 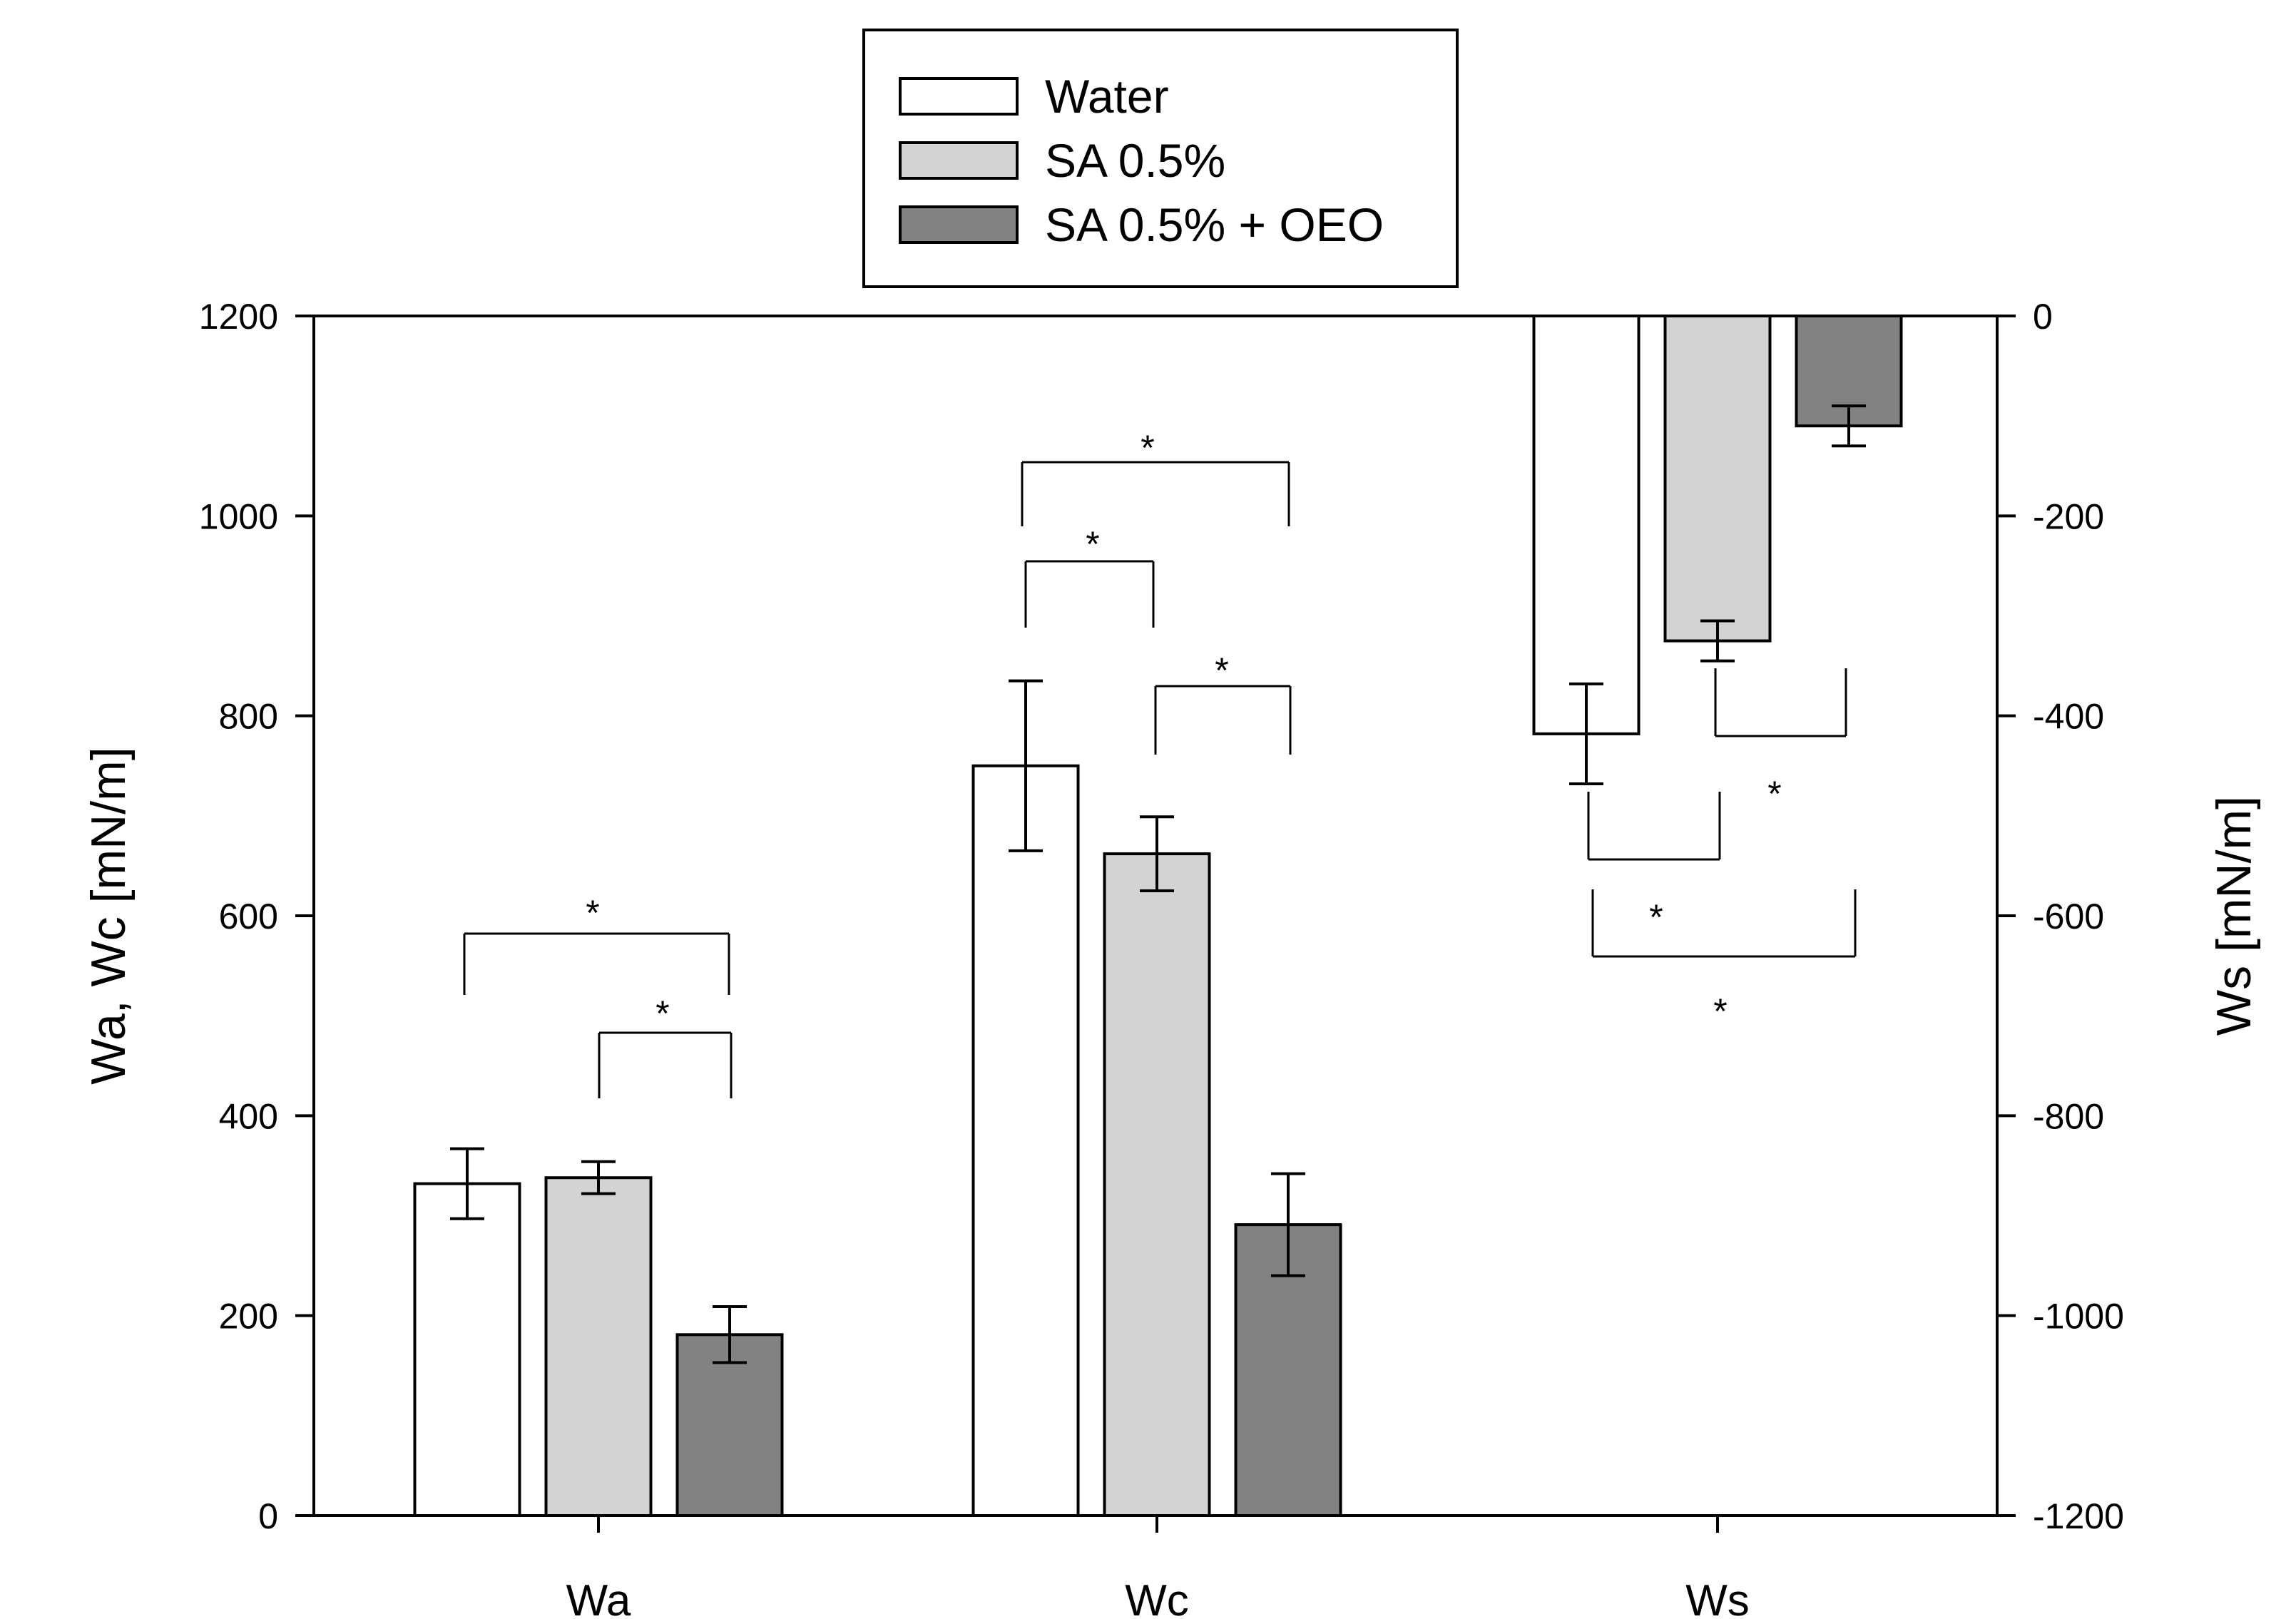 What do you see at coordinates (248, 1116) in the screenshot?
I see `left-axis-tick-label: 400` at bounding box center [248, 1116].